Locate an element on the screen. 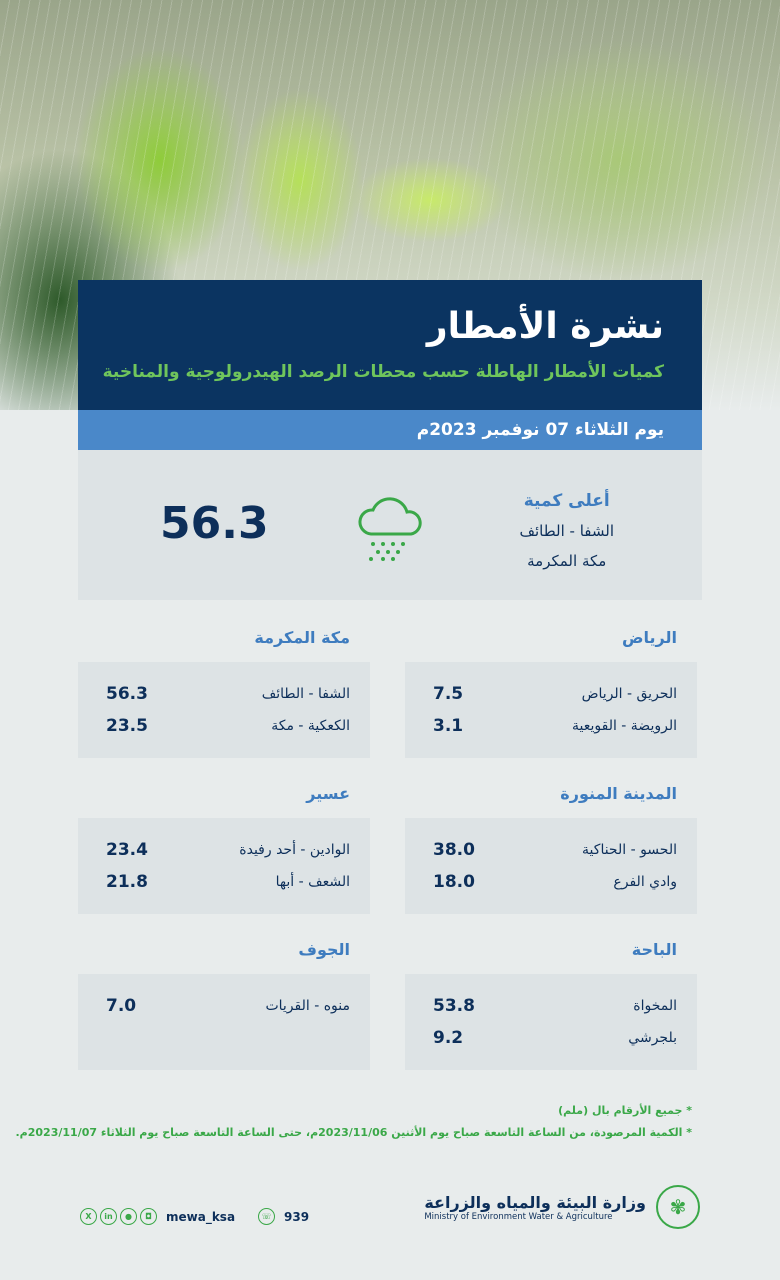 Image resolution: width=780 pixels, height=1280 pixels. region-title: مكة المكرمة is located at coordinates (302, 637).